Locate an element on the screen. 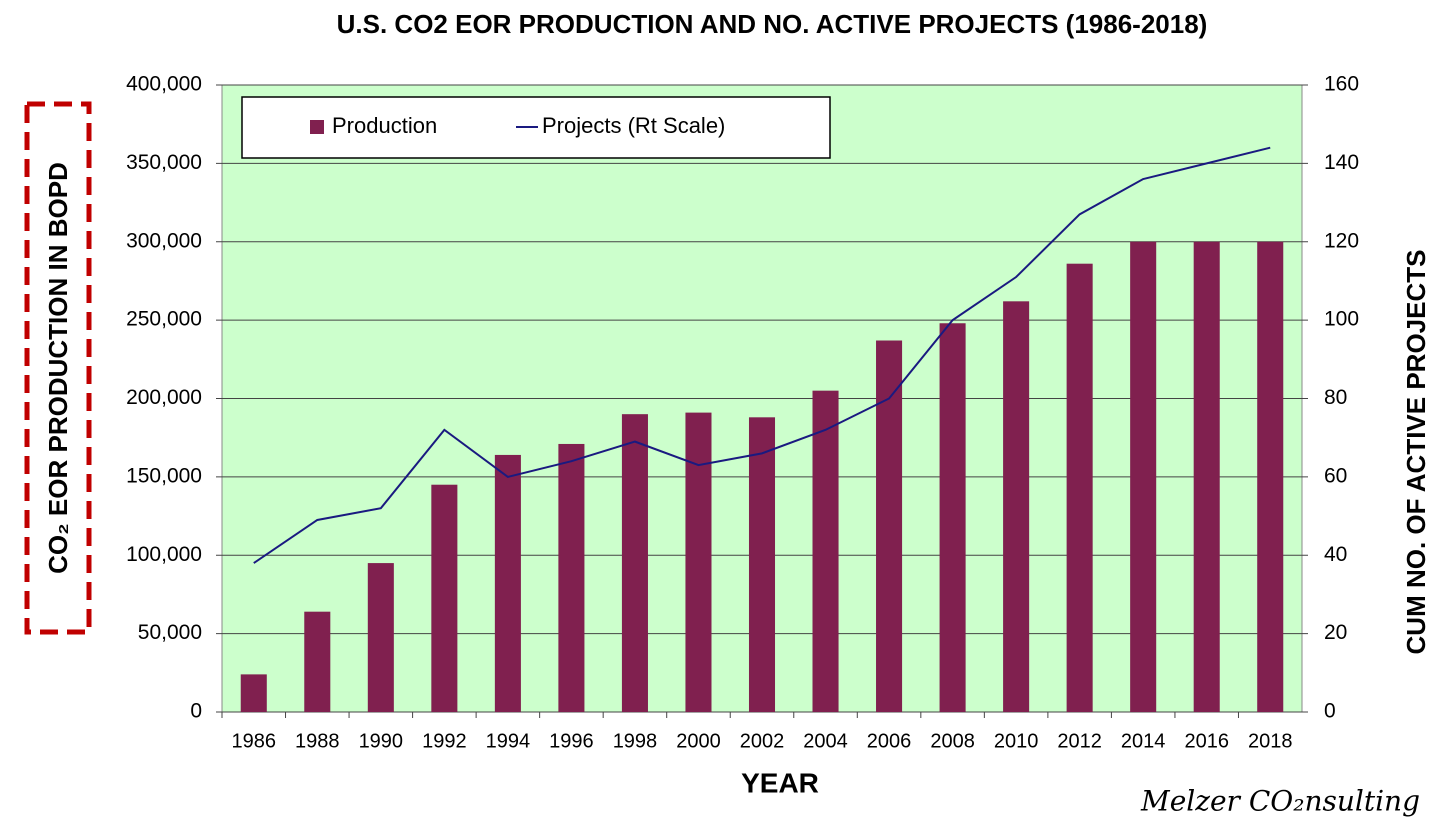 This screenshot has height=824, width=1450. x-tick-label: 2010 is located at coordinates (1016, 741).